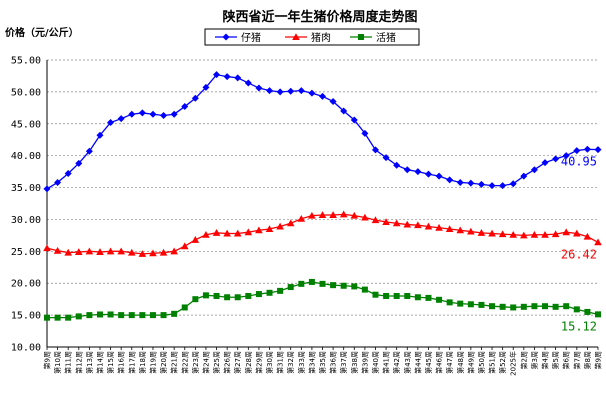 Image resolution: width=606 pixels, height=400 pixels. Describe the element at coordinates (280, 362) in the screenshot. I see `x-tick-label: 第31周` at that location.